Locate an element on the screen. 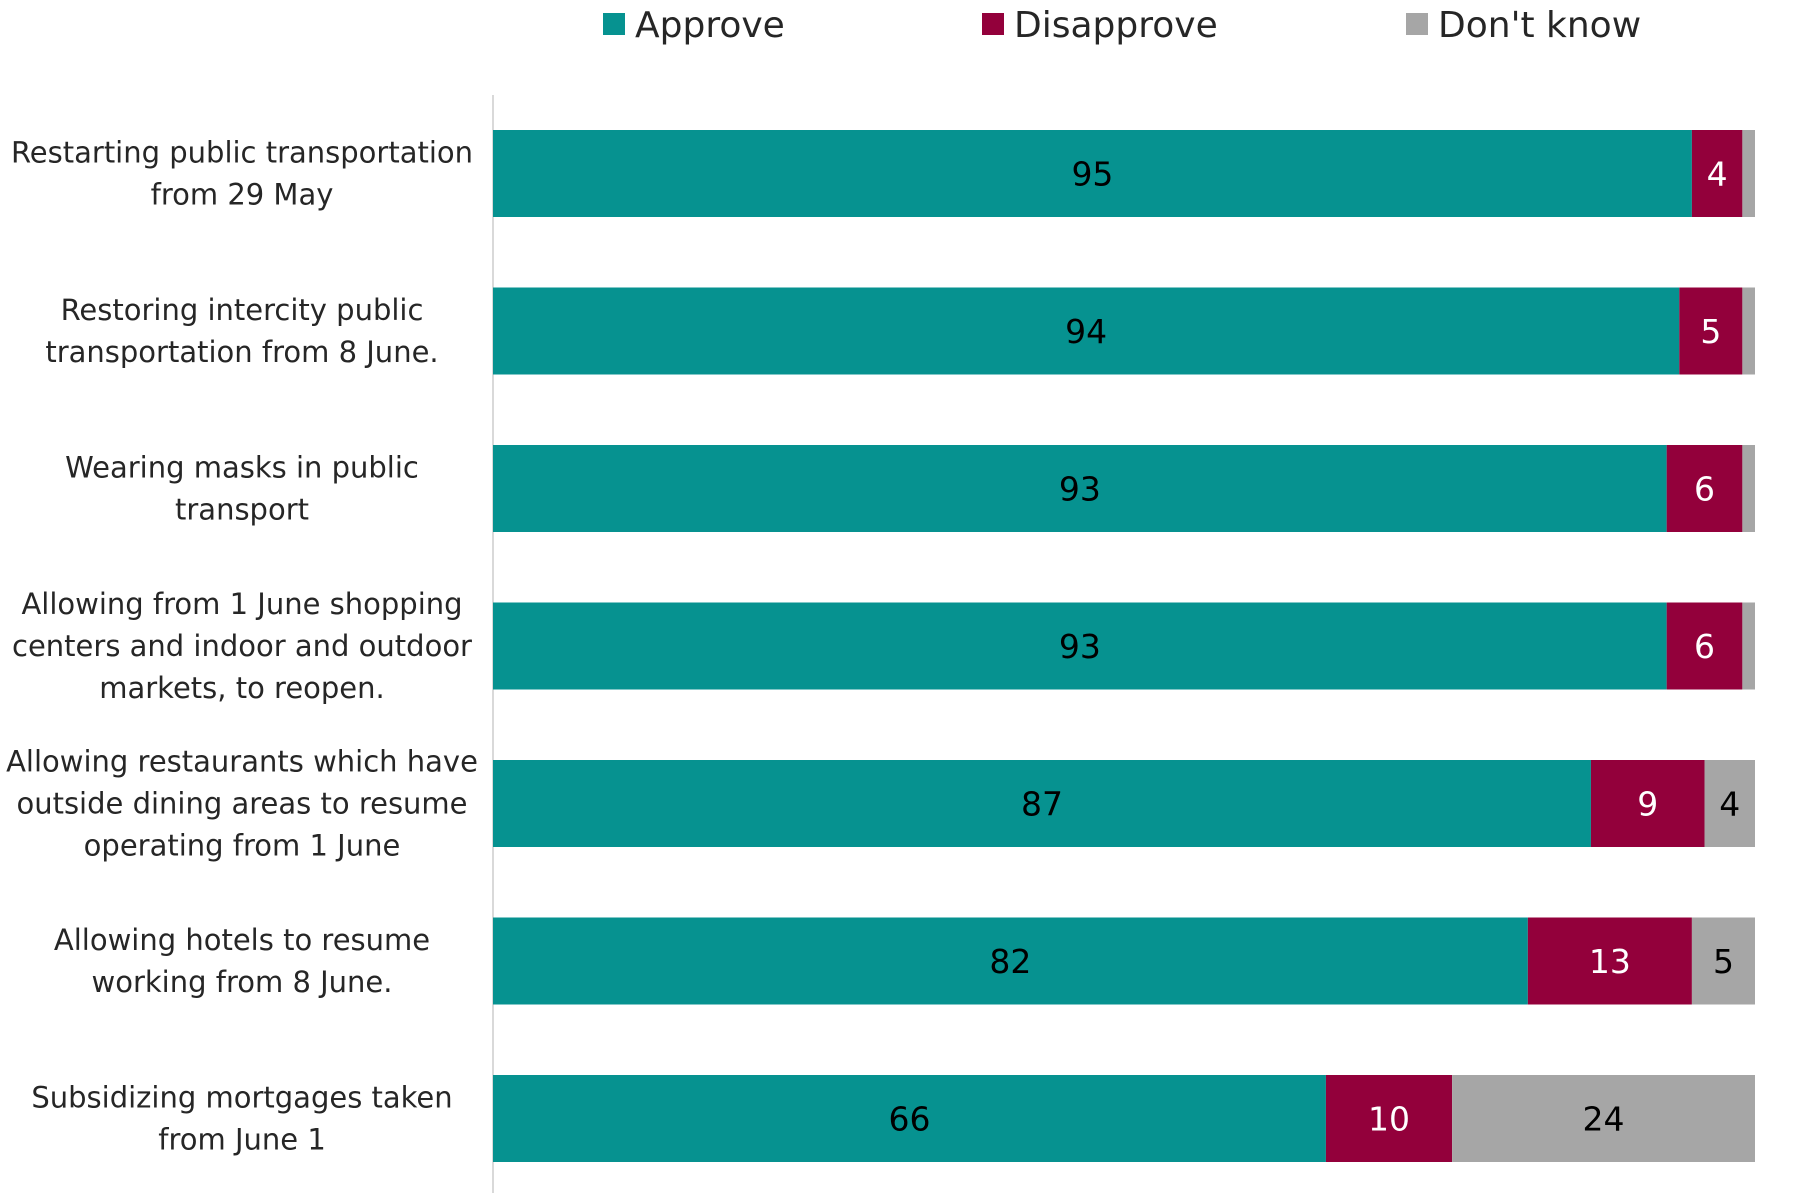 The image size is (1808, 1193). category-label-line: from 29 May is located at coordinates (242, 195).